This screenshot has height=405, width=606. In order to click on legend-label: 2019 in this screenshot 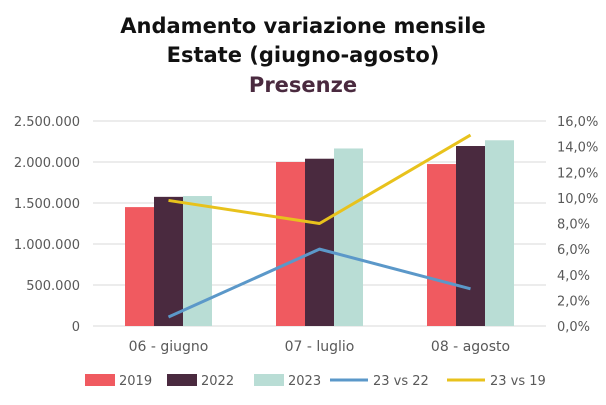, I will do `click(135, 381)`.